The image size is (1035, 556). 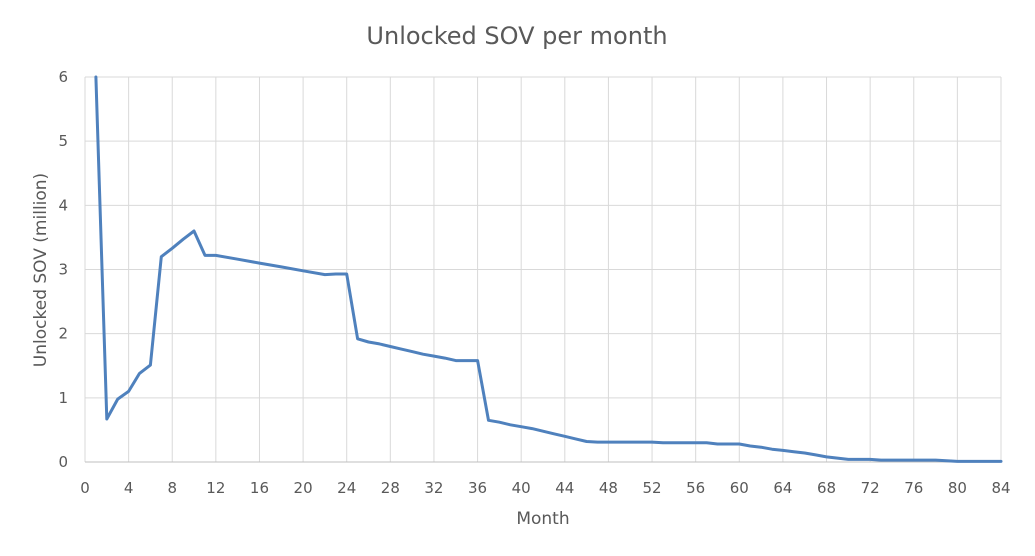 I want to click on y-tick-label: 4, so click(x=63, y=205).